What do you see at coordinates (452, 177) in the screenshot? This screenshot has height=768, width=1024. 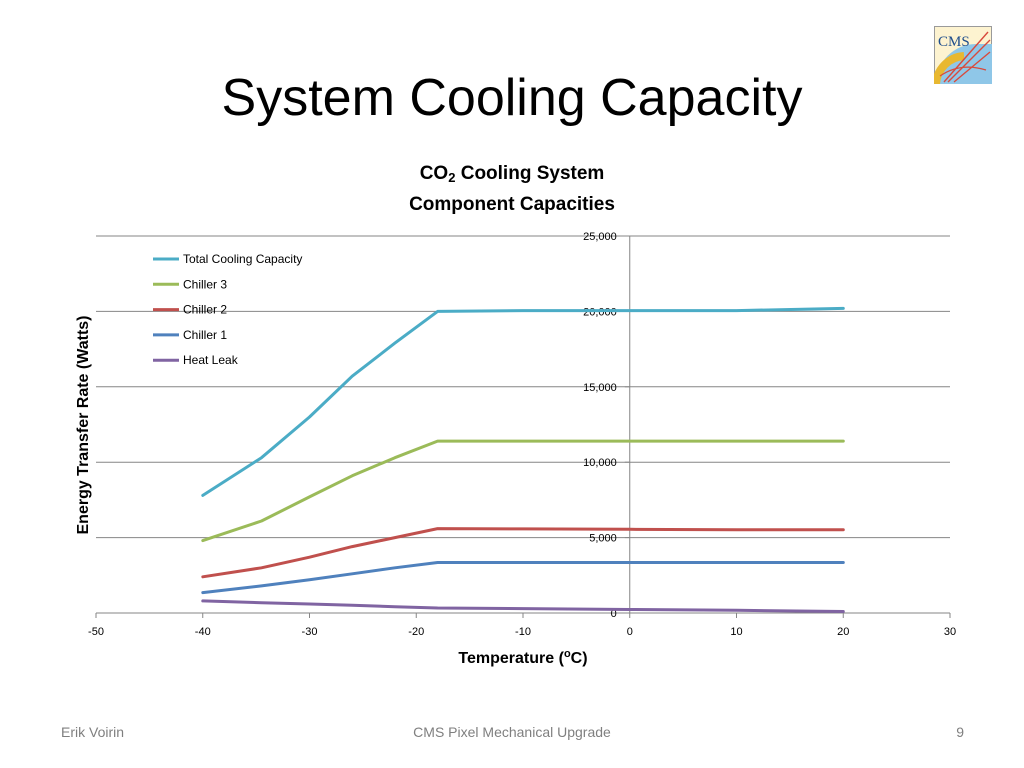 I see `chart-title-subscript: 2` at bounding box center [452, 177].